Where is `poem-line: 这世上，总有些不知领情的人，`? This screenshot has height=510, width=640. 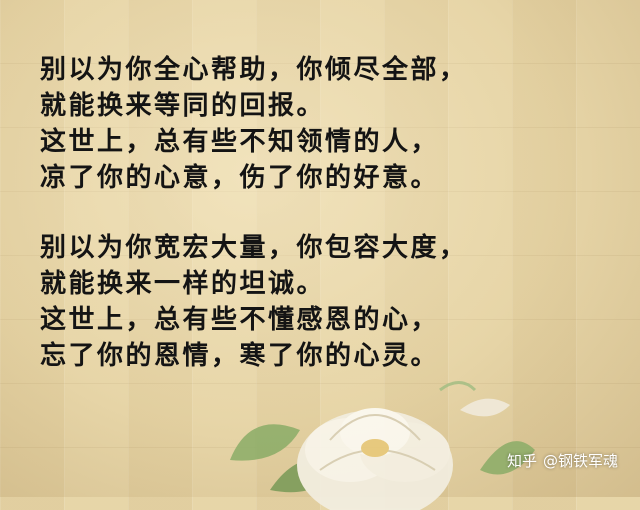
poem-line: 这世上，总有些不知领情的人， is located at coordinates (240, 142).